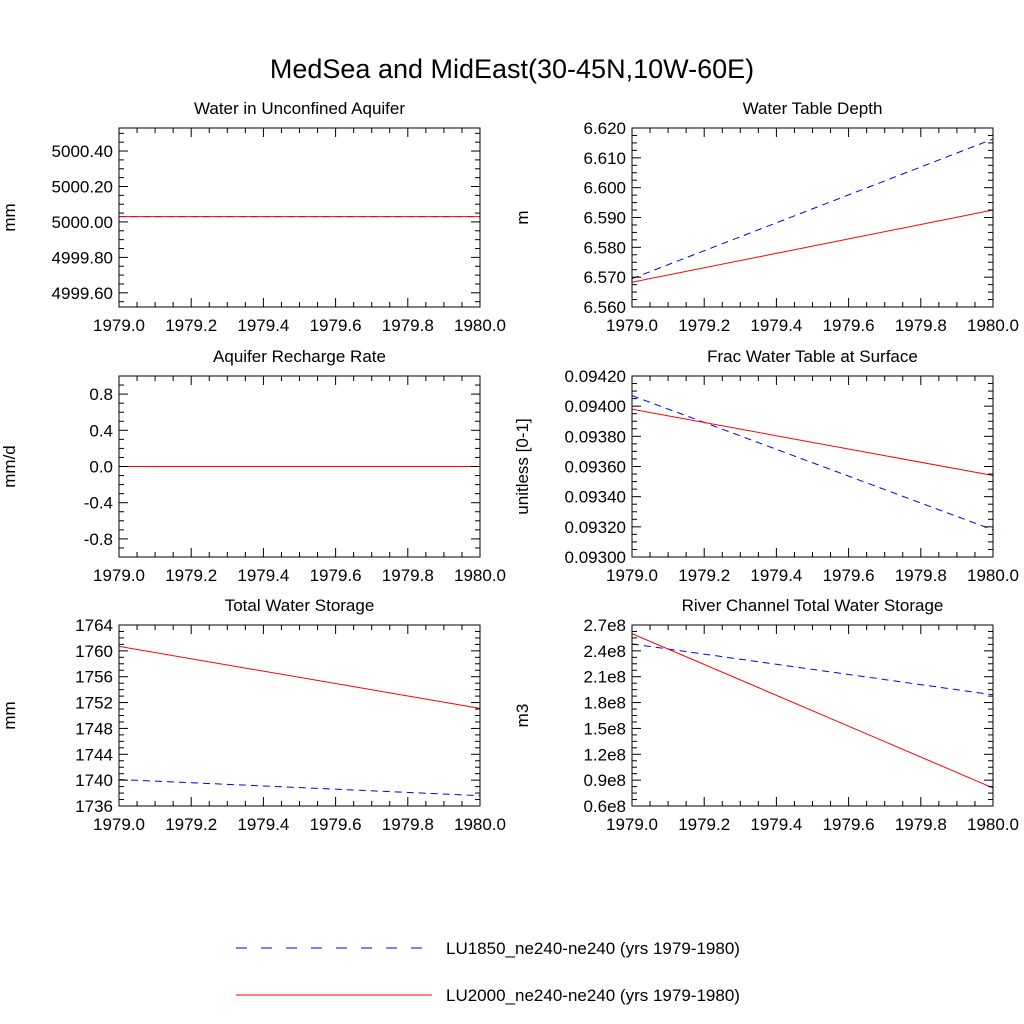 This screenshot has width=1024, height=1024. What do you see at coordinates (9, 466) in the screenshot?
I see `panel-aquifer-recharge-rate-ylabel: mm/d` at bounding box center [9, 466].